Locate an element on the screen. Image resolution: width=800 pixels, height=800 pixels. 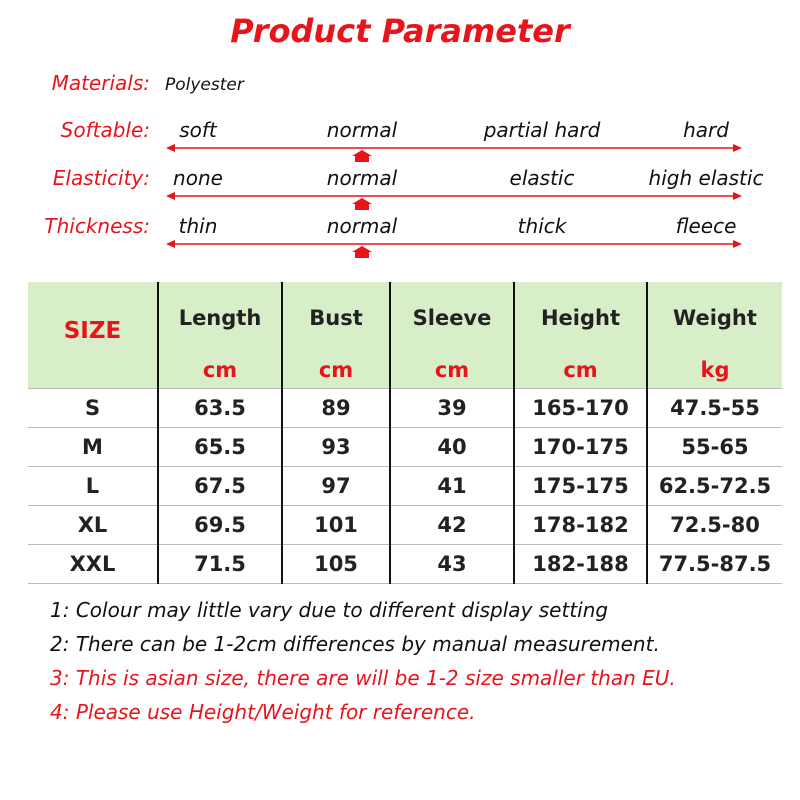
cell-text: 101 is located at coordinates (336, 525).